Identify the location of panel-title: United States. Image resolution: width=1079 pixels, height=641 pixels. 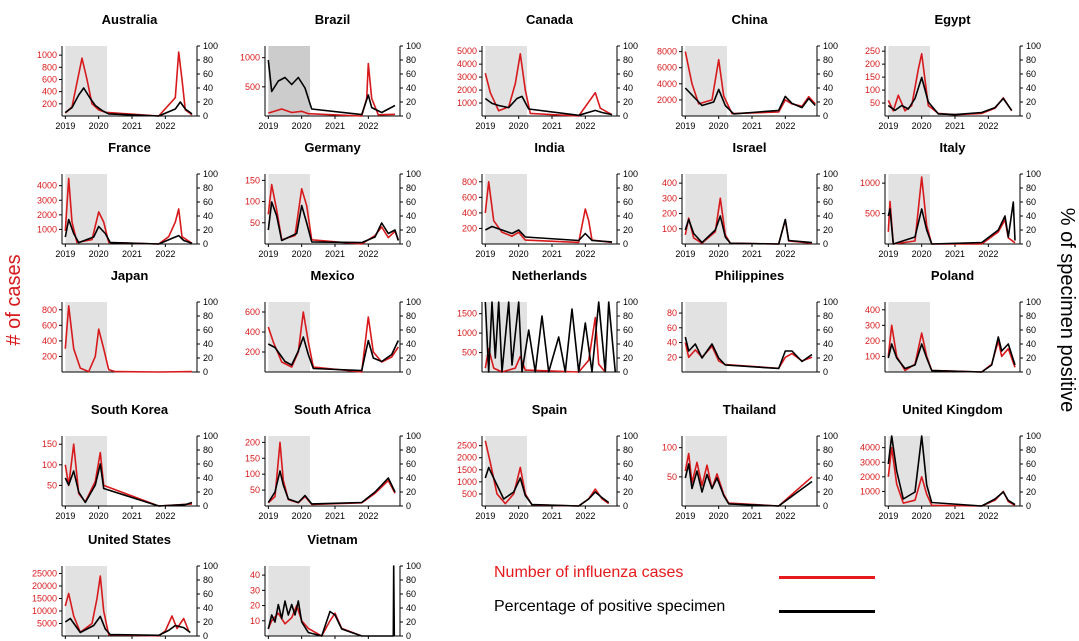
(129, 539).